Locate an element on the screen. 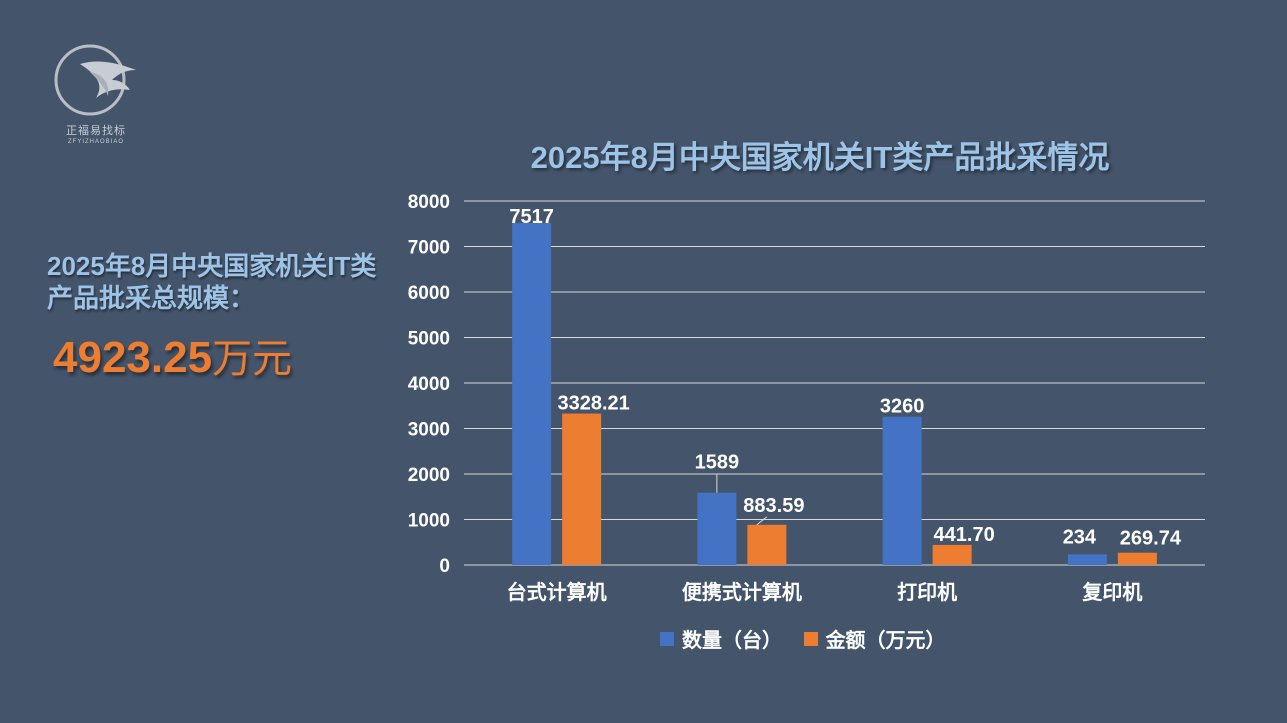  x-category-label: 复印机 is located at coordinates (1111, 592).